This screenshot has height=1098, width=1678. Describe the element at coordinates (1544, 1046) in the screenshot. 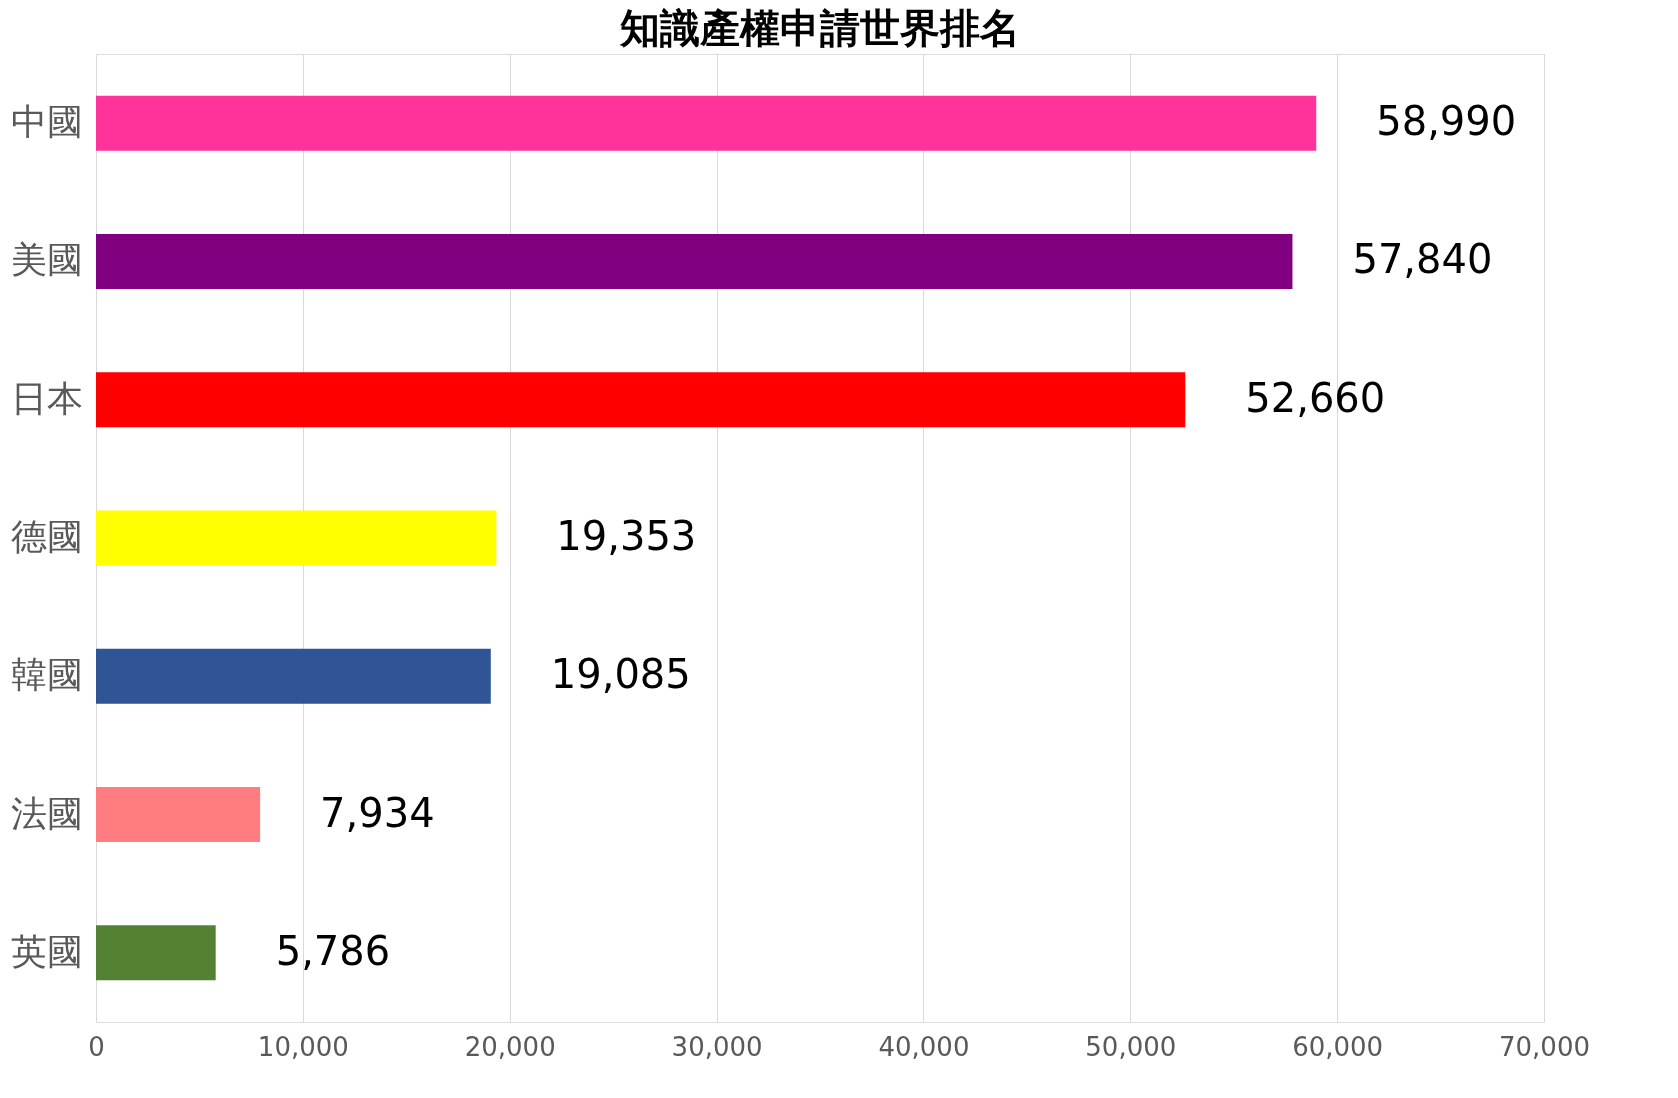

I see `x-tick-label: 70,000` at that location.